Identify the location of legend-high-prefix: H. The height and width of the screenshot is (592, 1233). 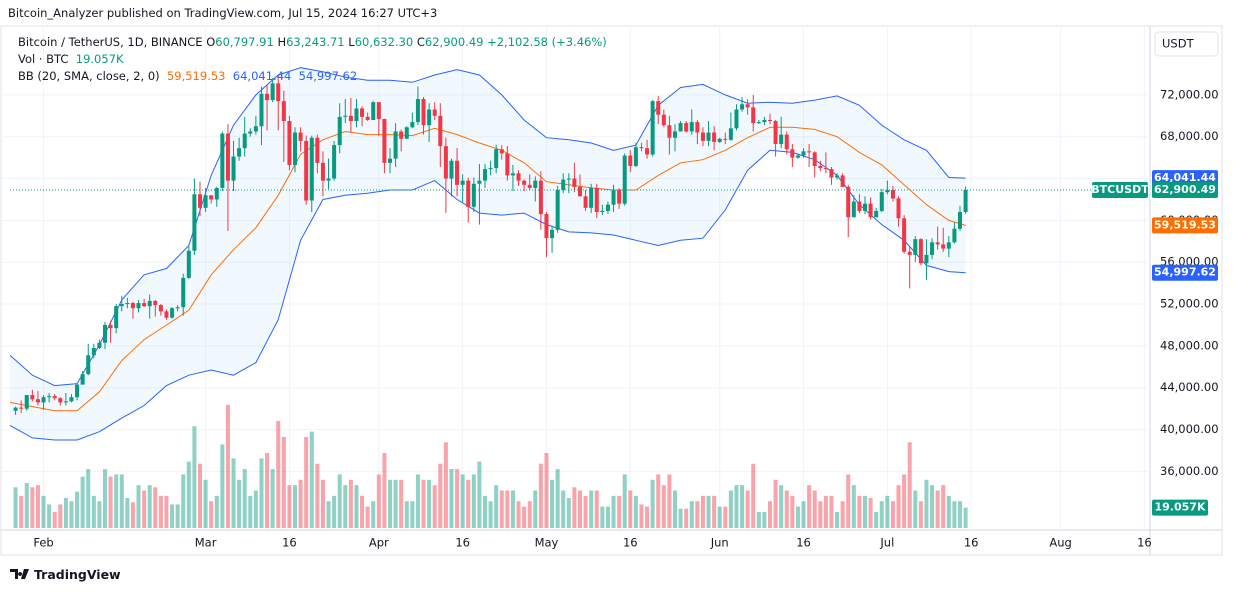
(282, 42).